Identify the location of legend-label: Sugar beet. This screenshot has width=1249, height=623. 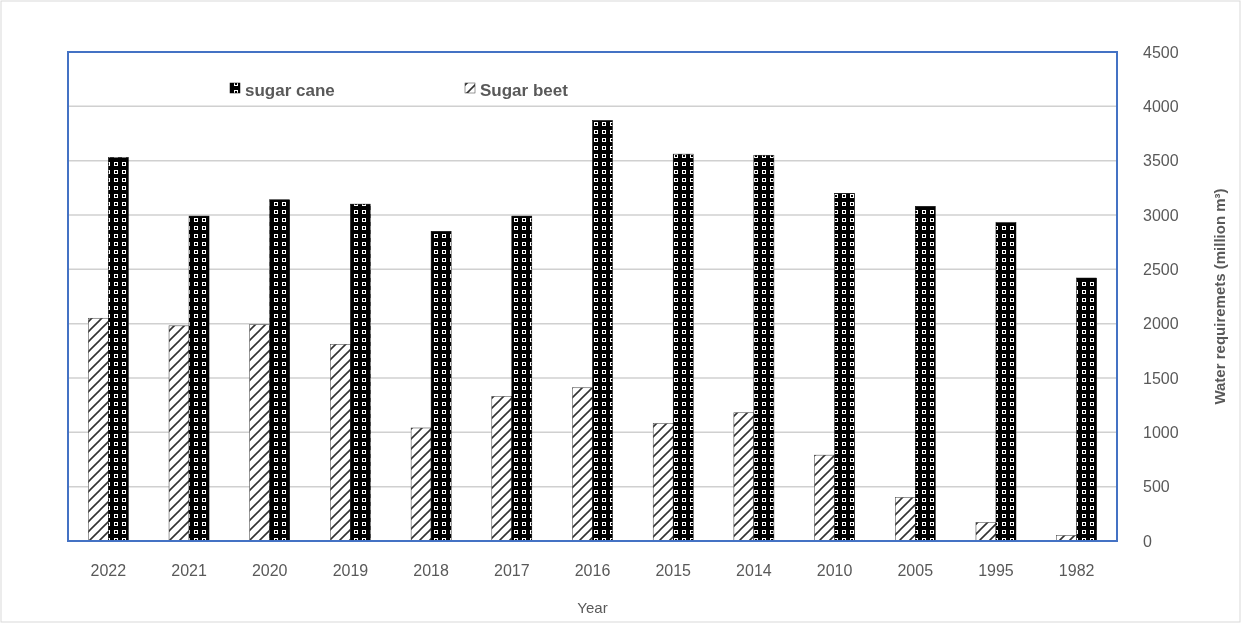
(524, 90).